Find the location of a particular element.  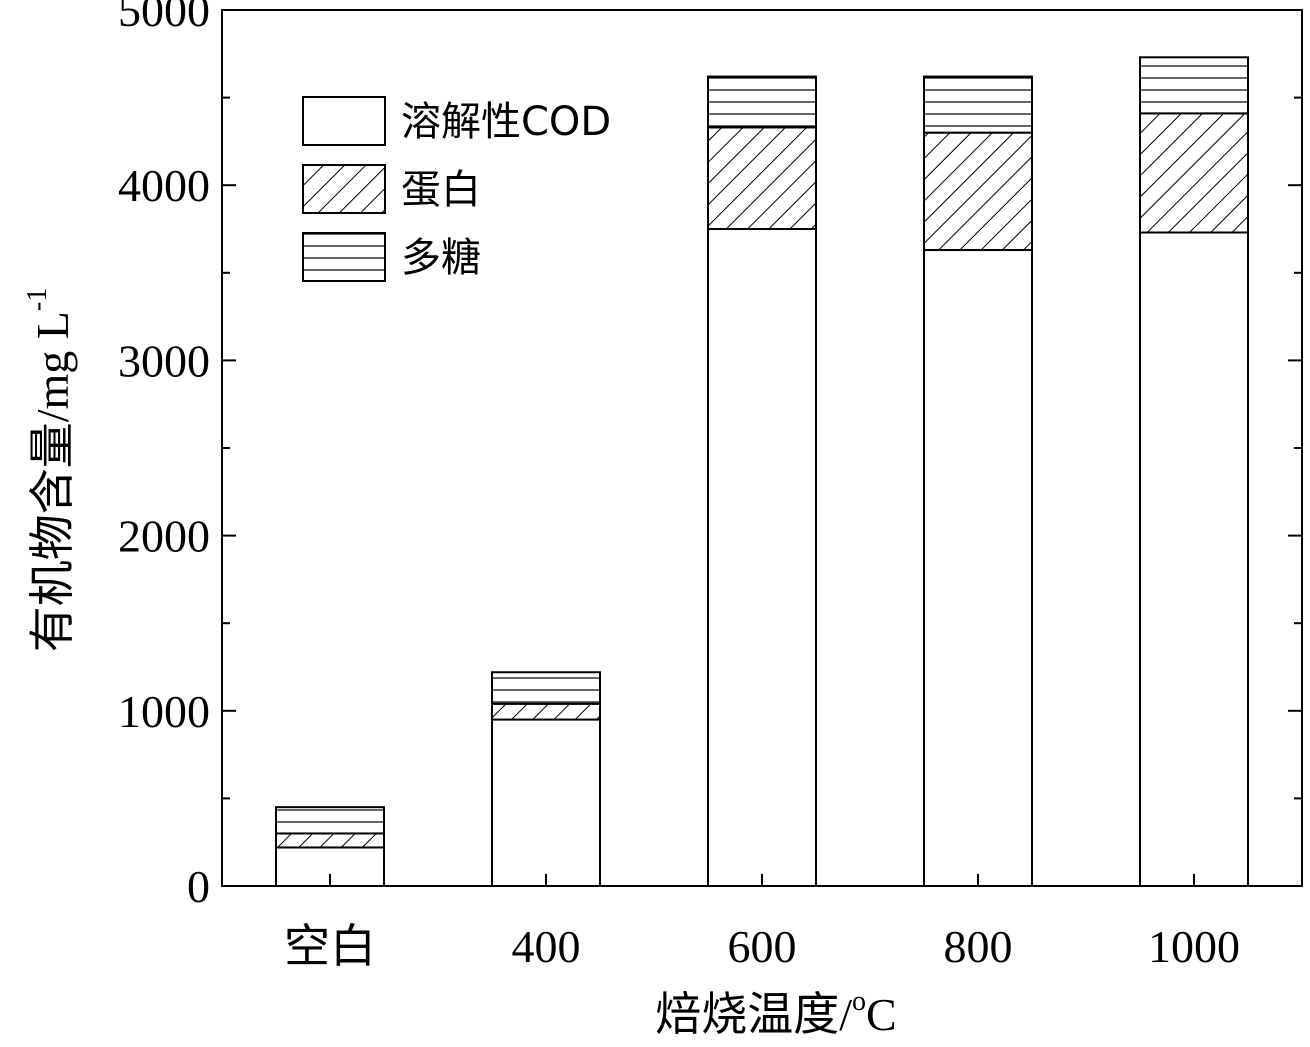

x-tick-label: 空白 is located at coordinates (330, 946).